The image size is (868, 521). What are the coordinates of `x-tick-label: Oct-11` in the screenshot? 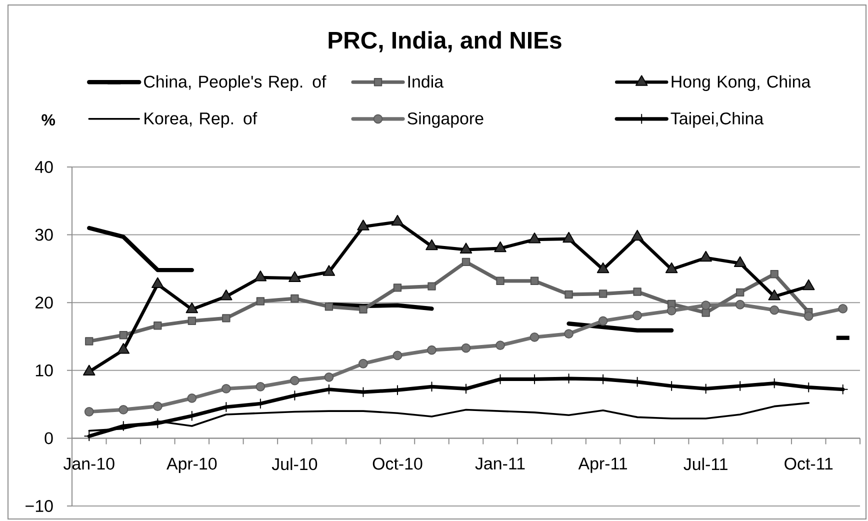 It's located at (808, 464).